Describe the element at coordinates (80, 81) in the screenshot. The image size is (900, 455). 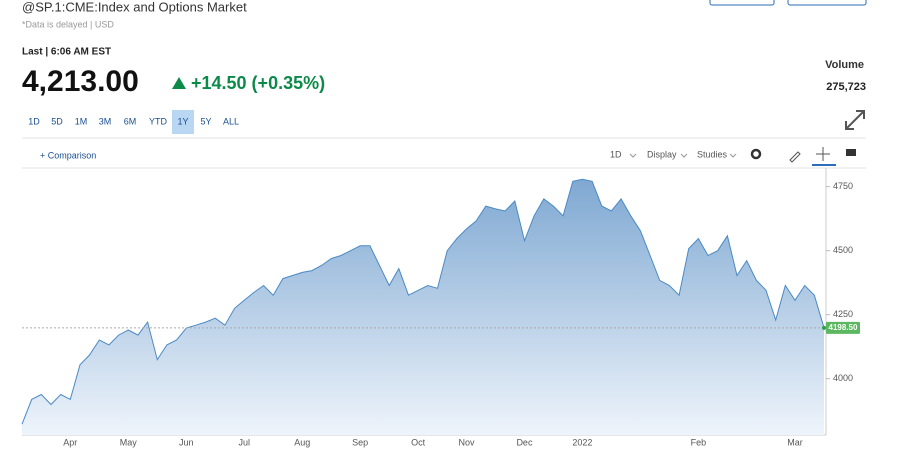
I see `price: 4,213.00` at that location.